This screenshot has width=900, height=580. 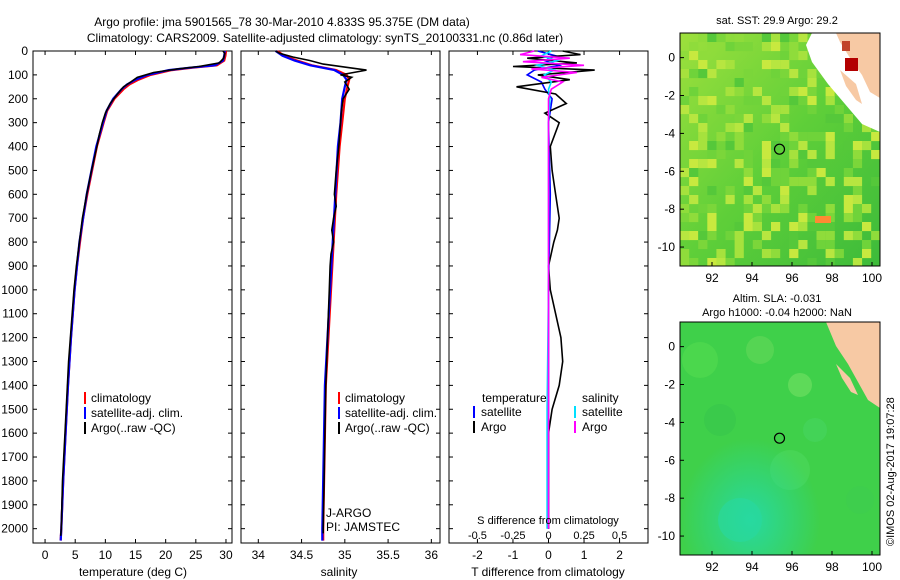 I want to click on x-tick-label: 2, so click(x=619, y=555).